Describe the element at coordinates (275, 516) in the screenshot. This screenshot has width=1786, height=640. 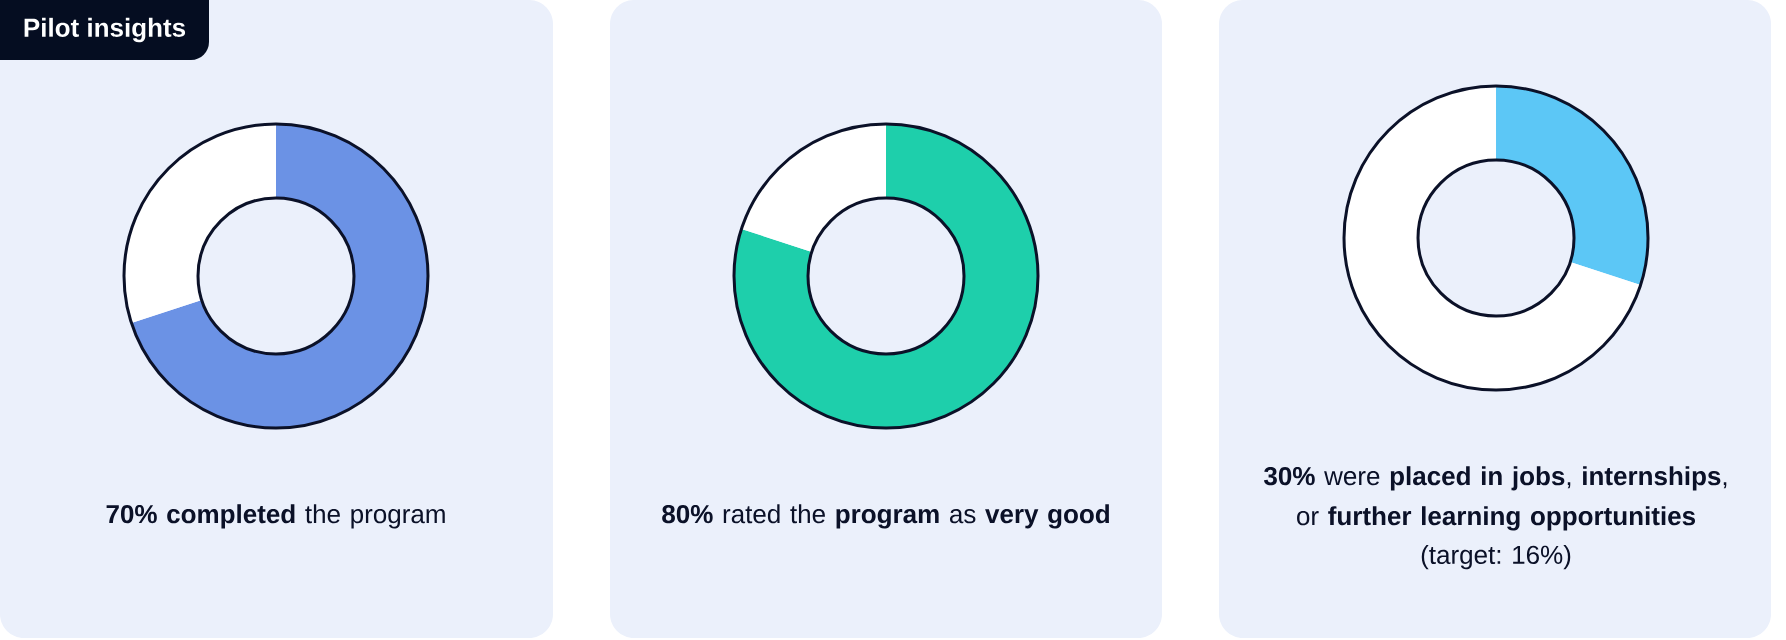
I see `text: 70% completed the program` at that location.